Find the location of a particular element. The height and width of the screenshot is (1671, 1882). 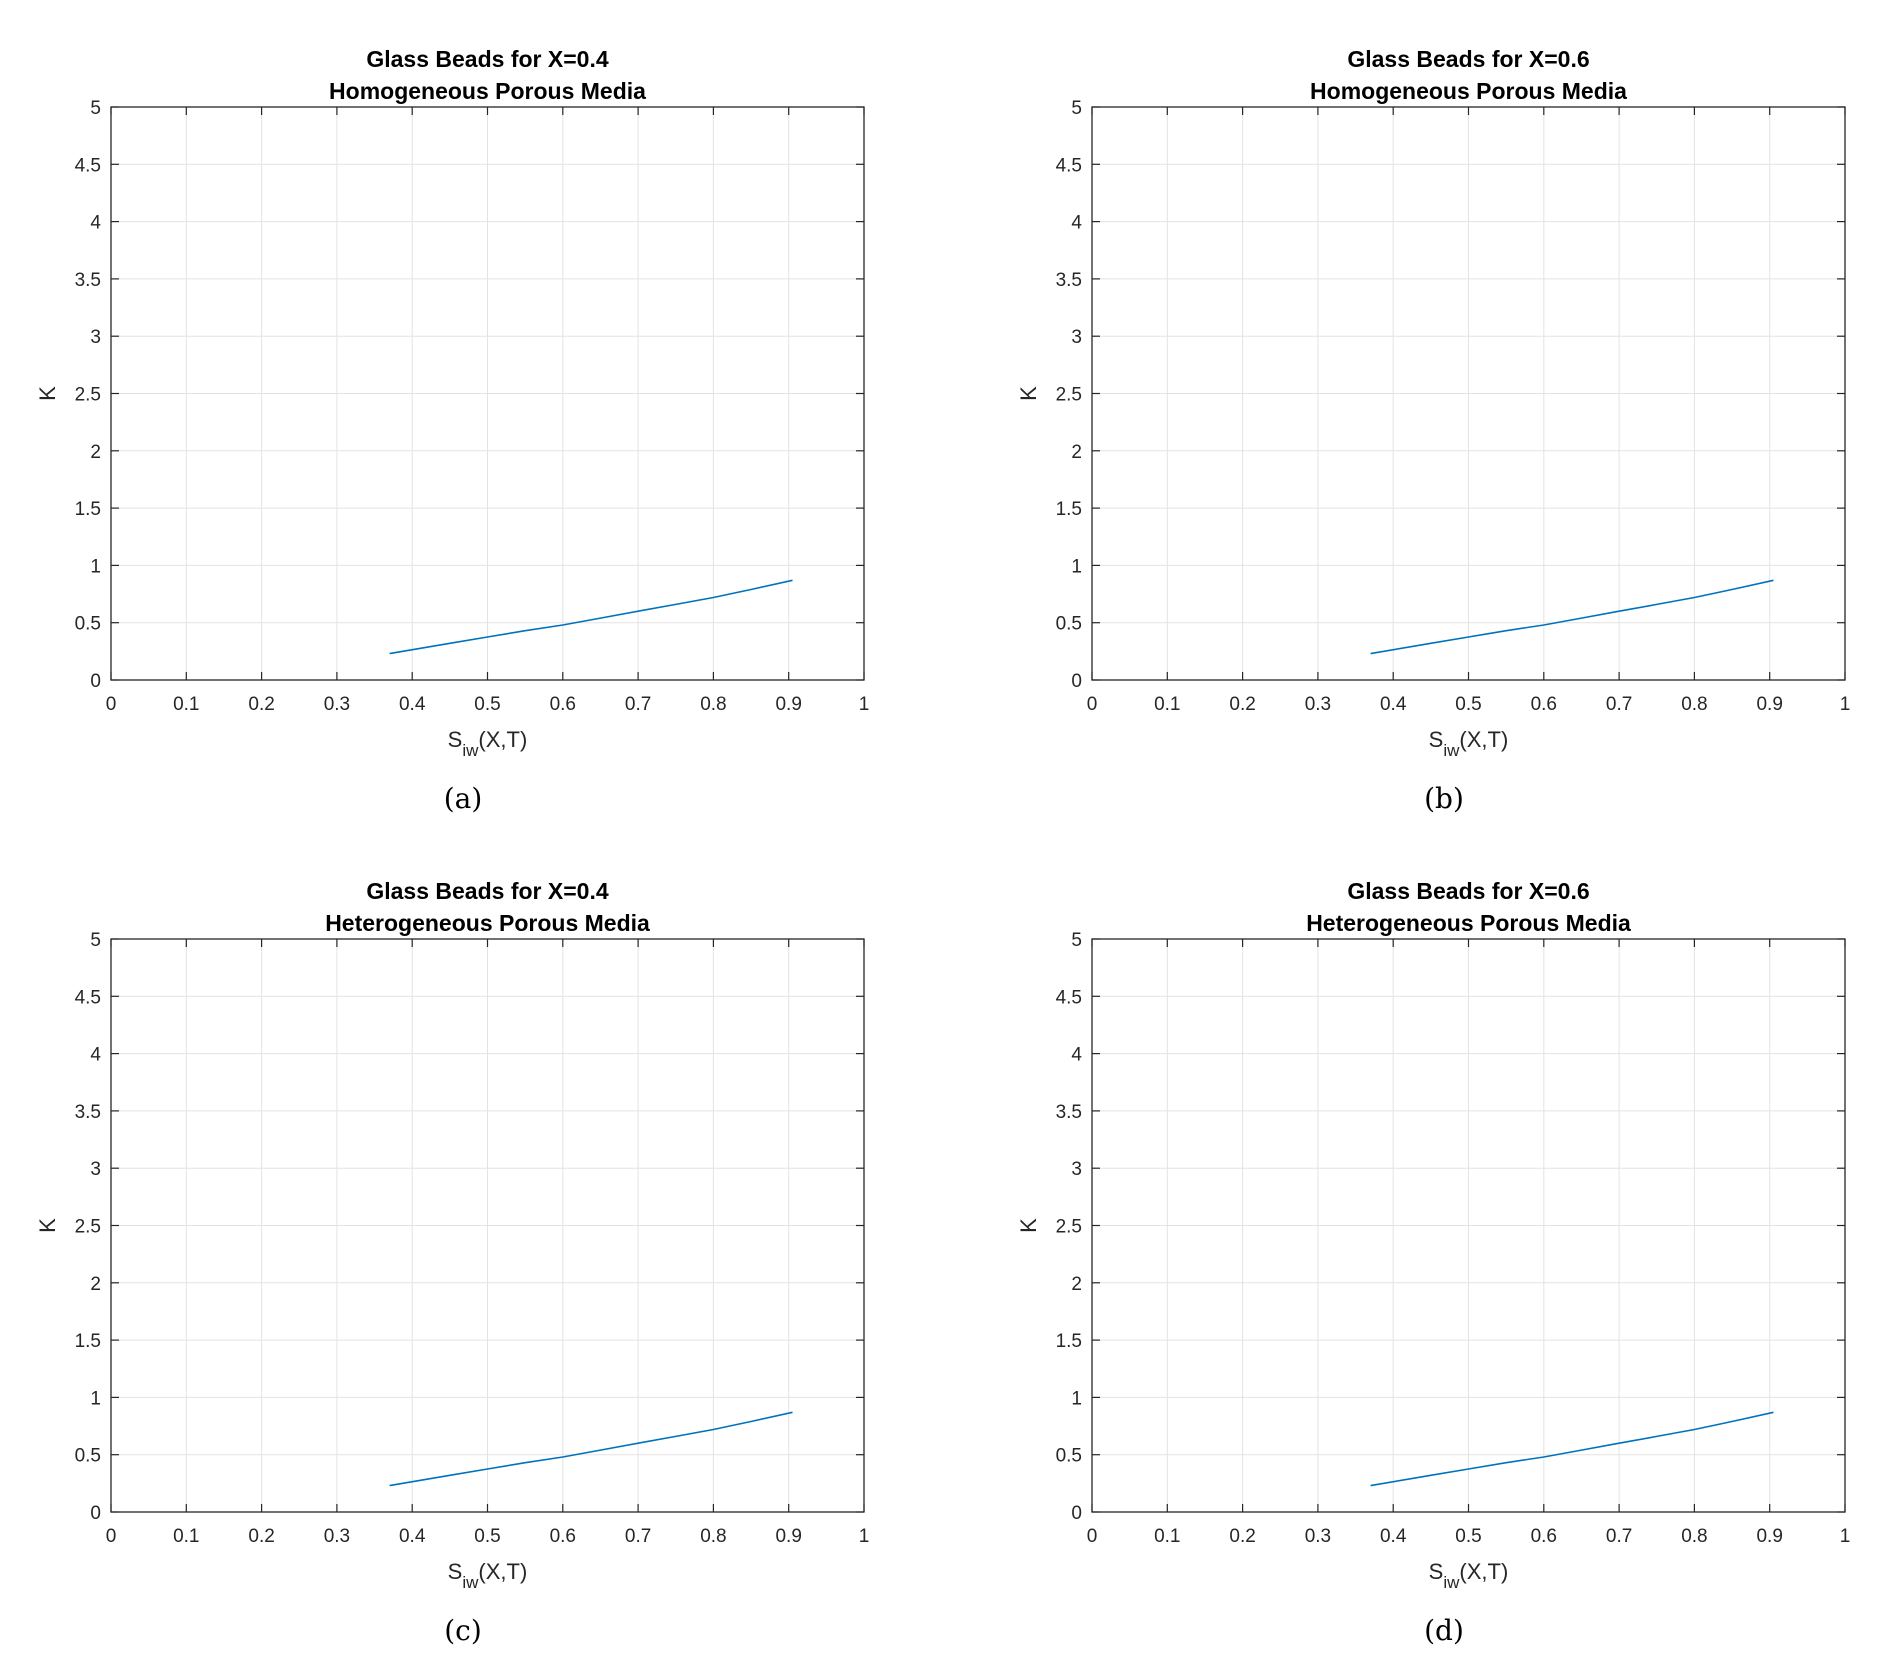

panel-caption: (c) is located at coordinates (463, 1630).